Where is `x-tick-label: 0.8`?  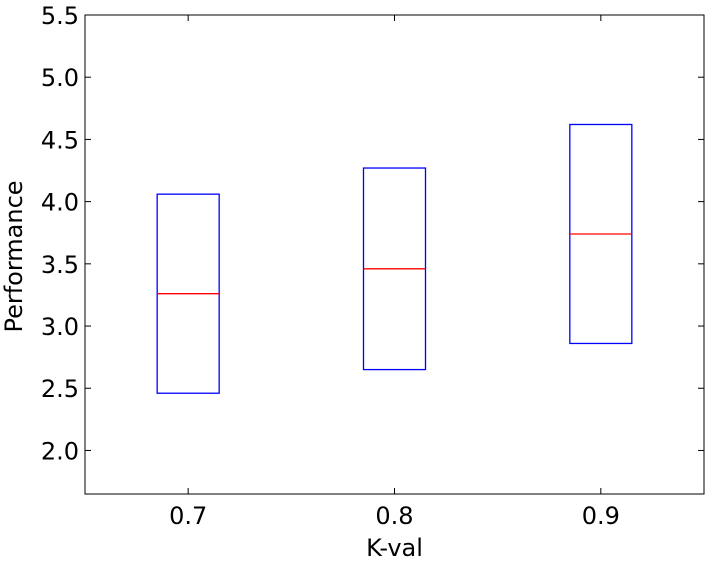
x-tick-label: 0.8 is located at coordinates (394, 516).